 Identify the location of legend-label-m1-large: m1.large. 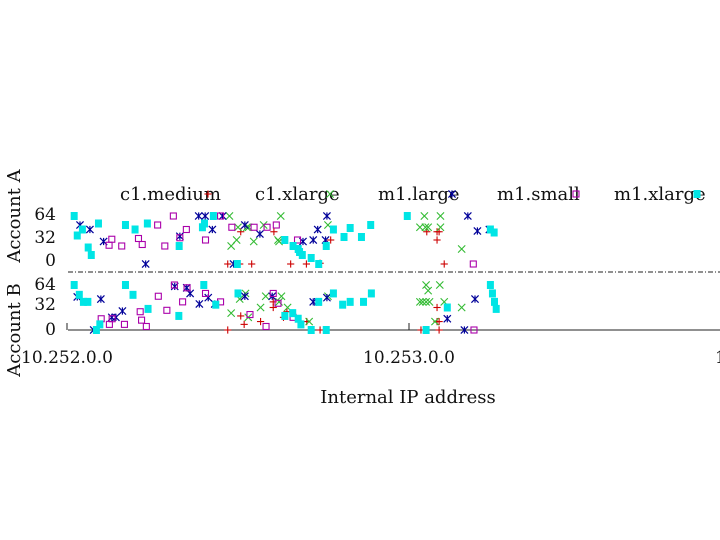
(419, 194).